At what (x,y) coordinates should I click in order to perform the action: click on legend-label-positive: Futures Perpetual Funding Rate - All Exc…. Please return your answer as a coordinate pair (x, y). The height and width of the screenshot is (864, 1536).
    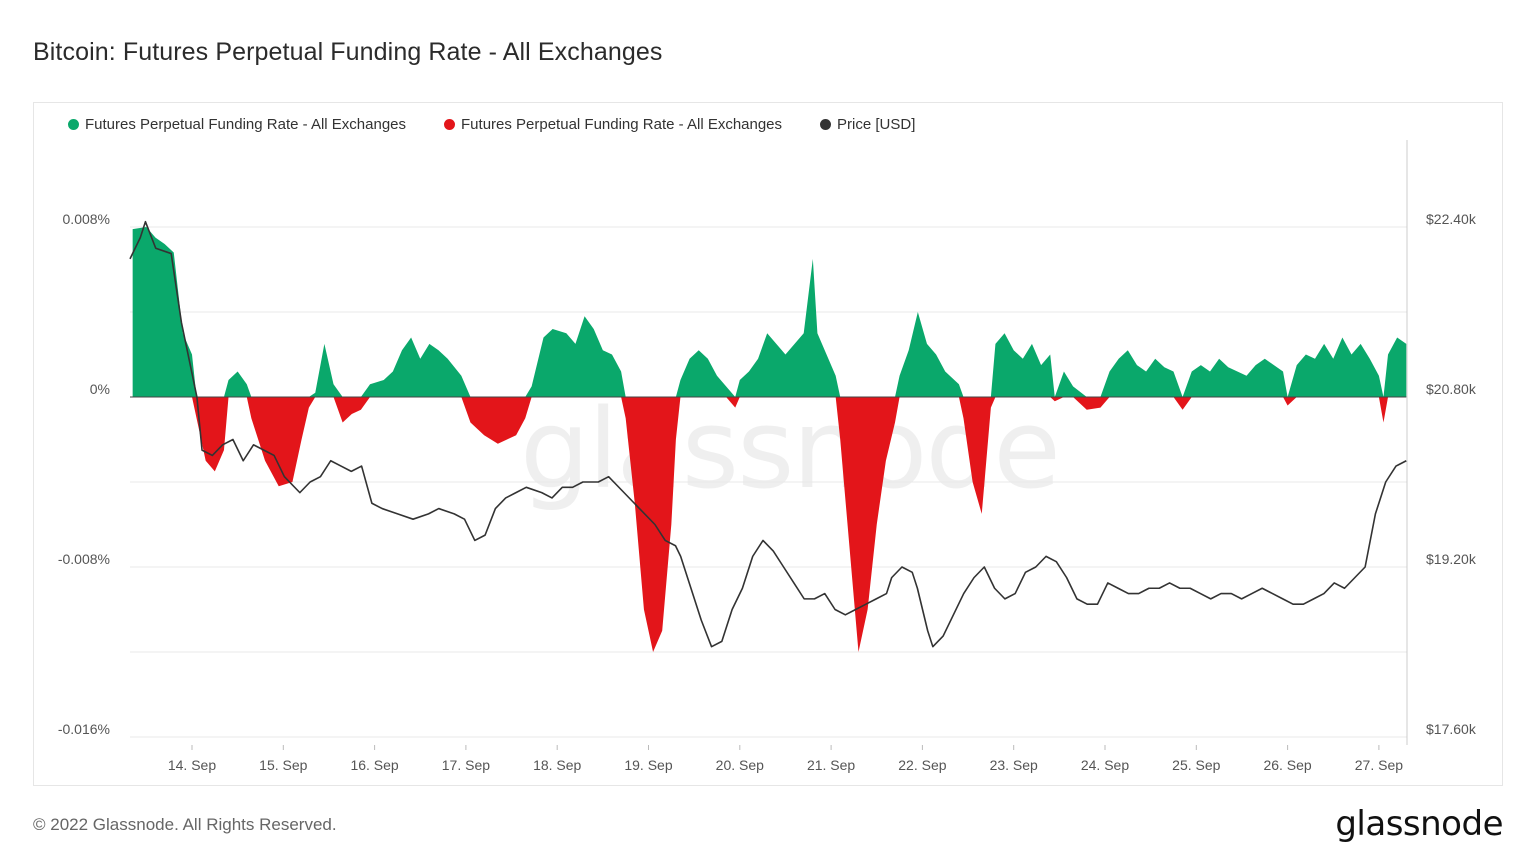
    Looking at the image, I should click on (246, 124).